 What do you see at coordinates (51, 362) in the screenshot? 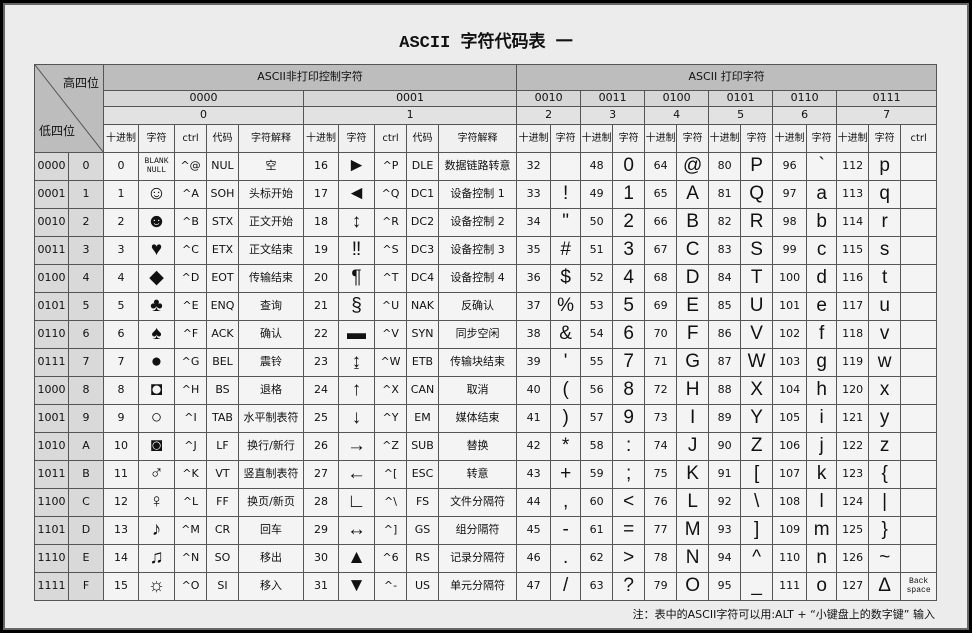
I see `row-header: 0111` at bounding box center [51, 362].